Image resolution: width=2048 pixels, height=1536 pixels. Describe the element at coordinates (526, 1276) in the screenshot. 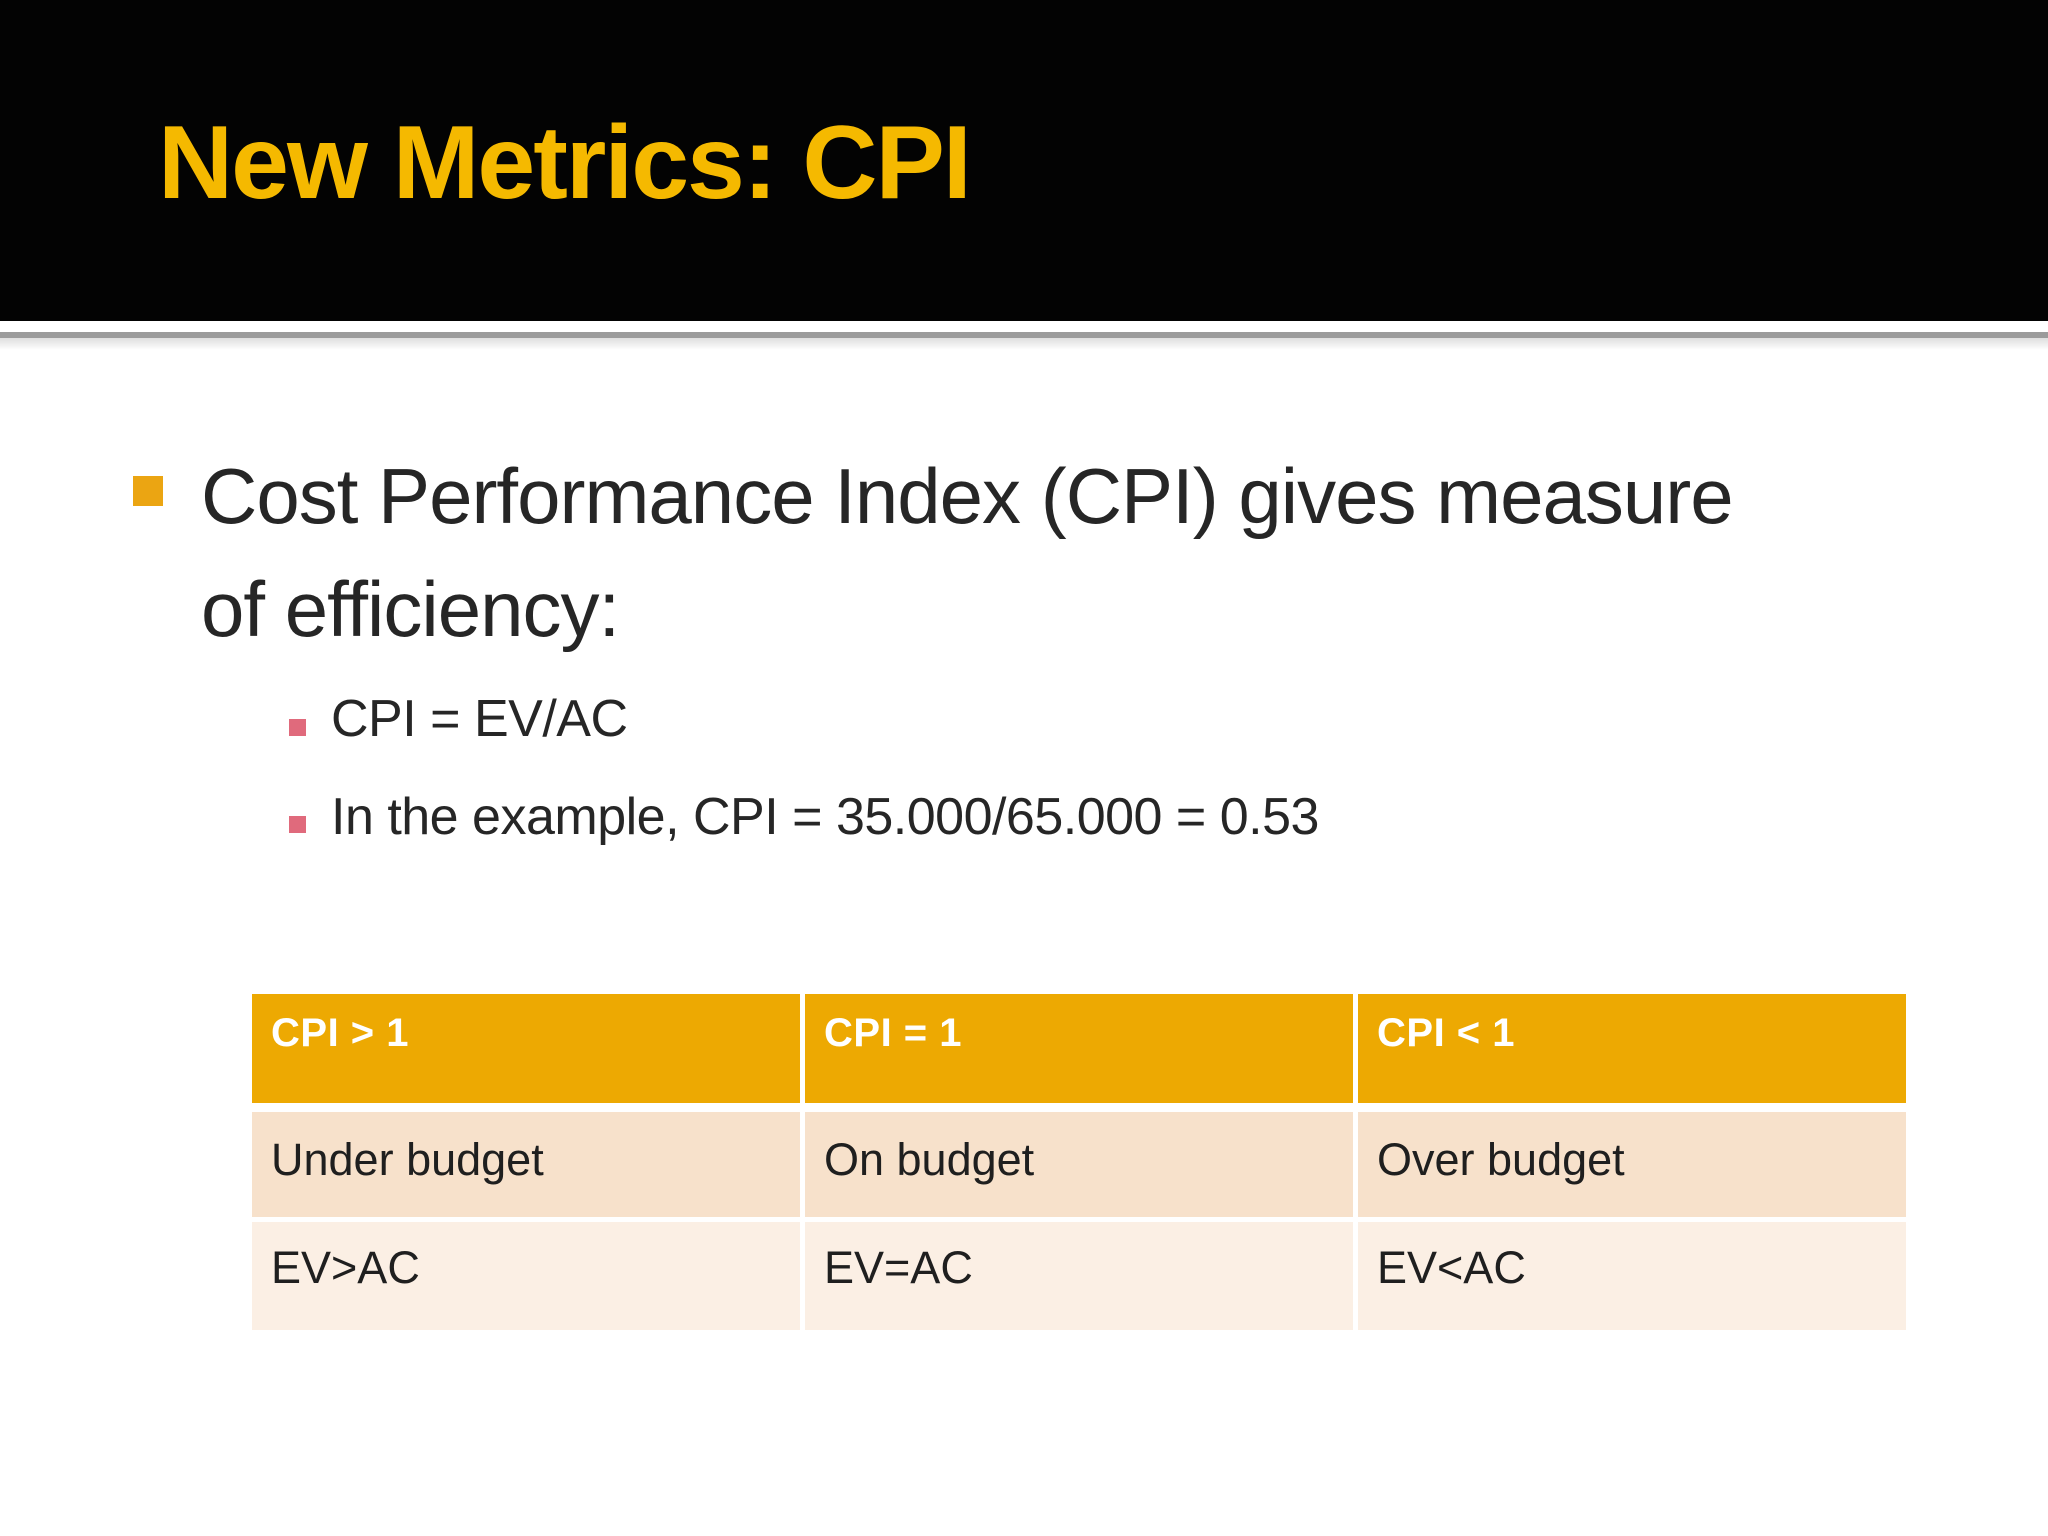

I see `cell-ev-gt-ac: EV>AC` at that location.